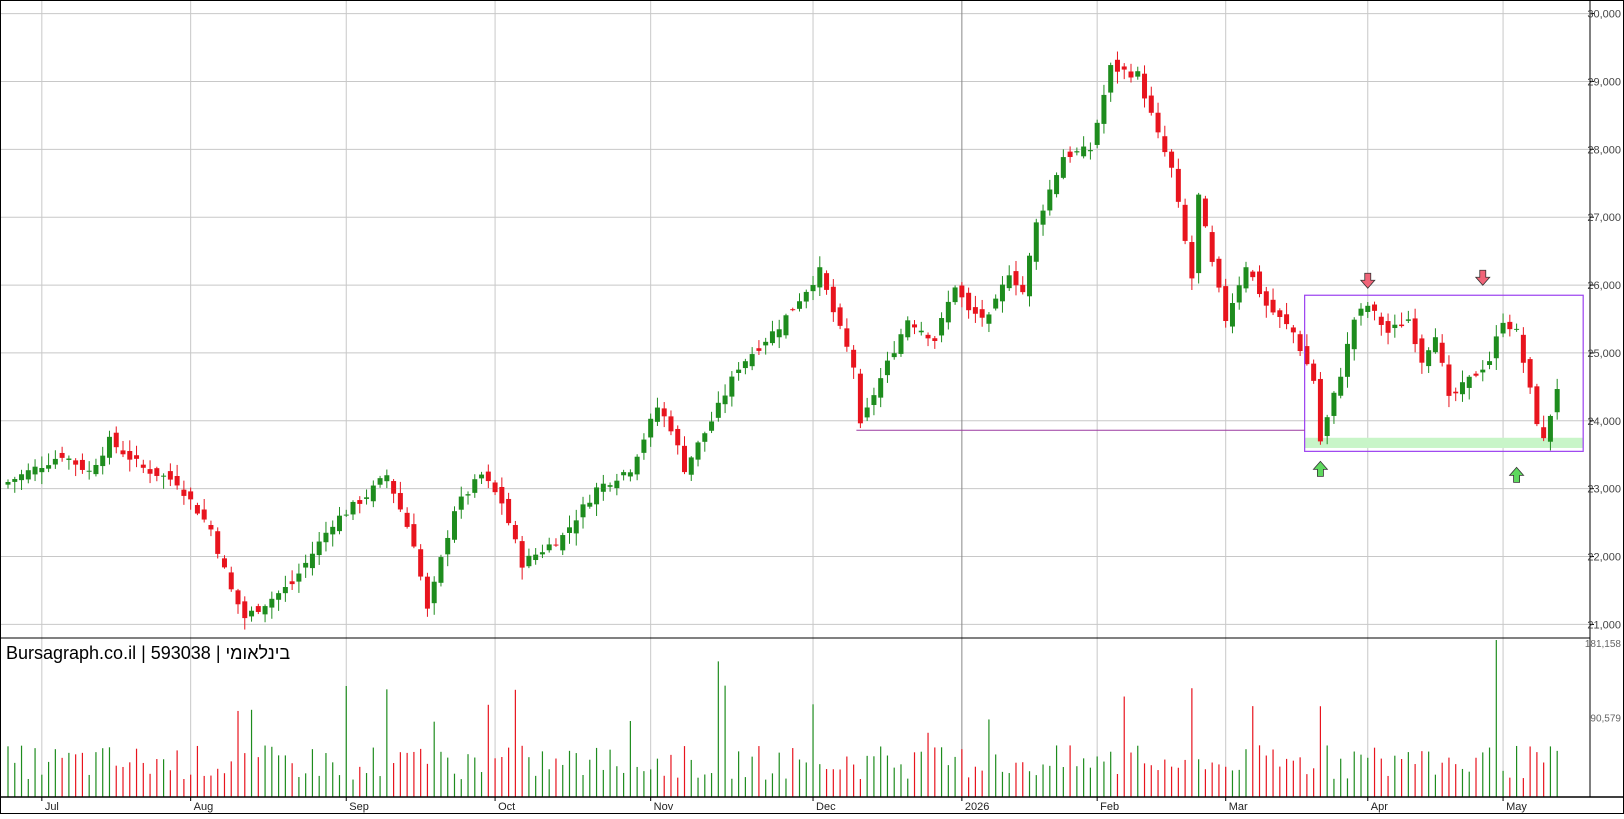  What do you see at coordinates (1109, 807) in the screenshot?
I see `x-tick-label: Feb` at bounding box center [1109, 807].